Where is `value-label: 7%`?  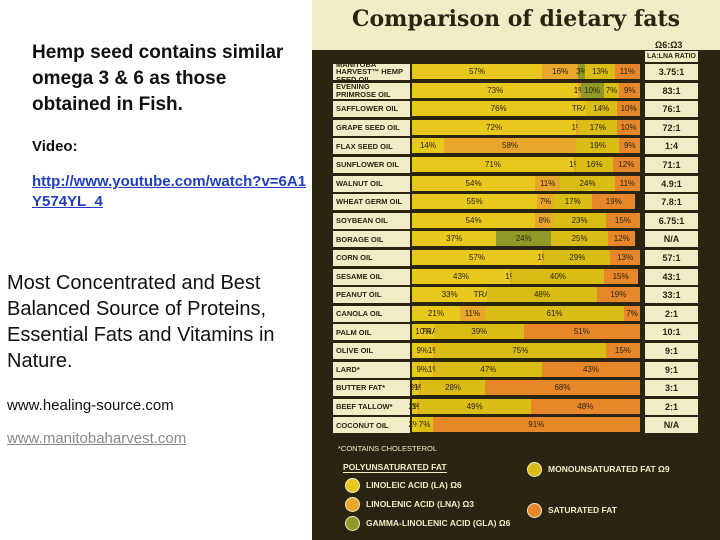 value-label: 7% is located at coordinates (545, 202).